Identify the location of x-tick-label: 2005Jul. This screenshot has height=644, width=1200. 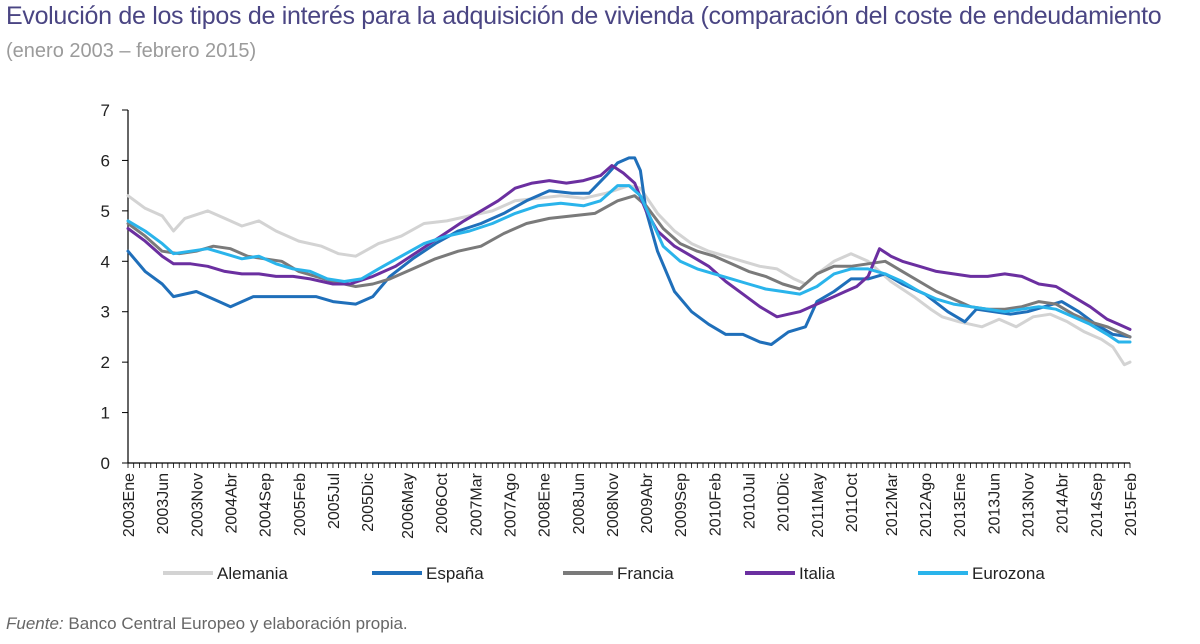
(334, 501).